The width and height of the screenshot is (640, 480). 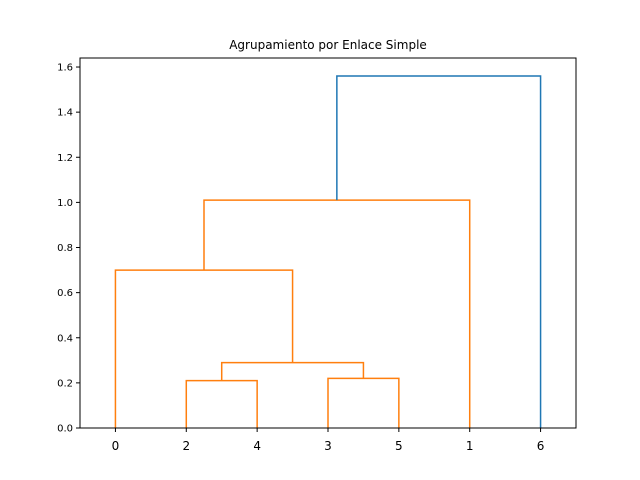 What do you see at coordinates (65, 338) in the screenshot?
I see `y-tick-label: 0.4` at bounding box center [65, 338].